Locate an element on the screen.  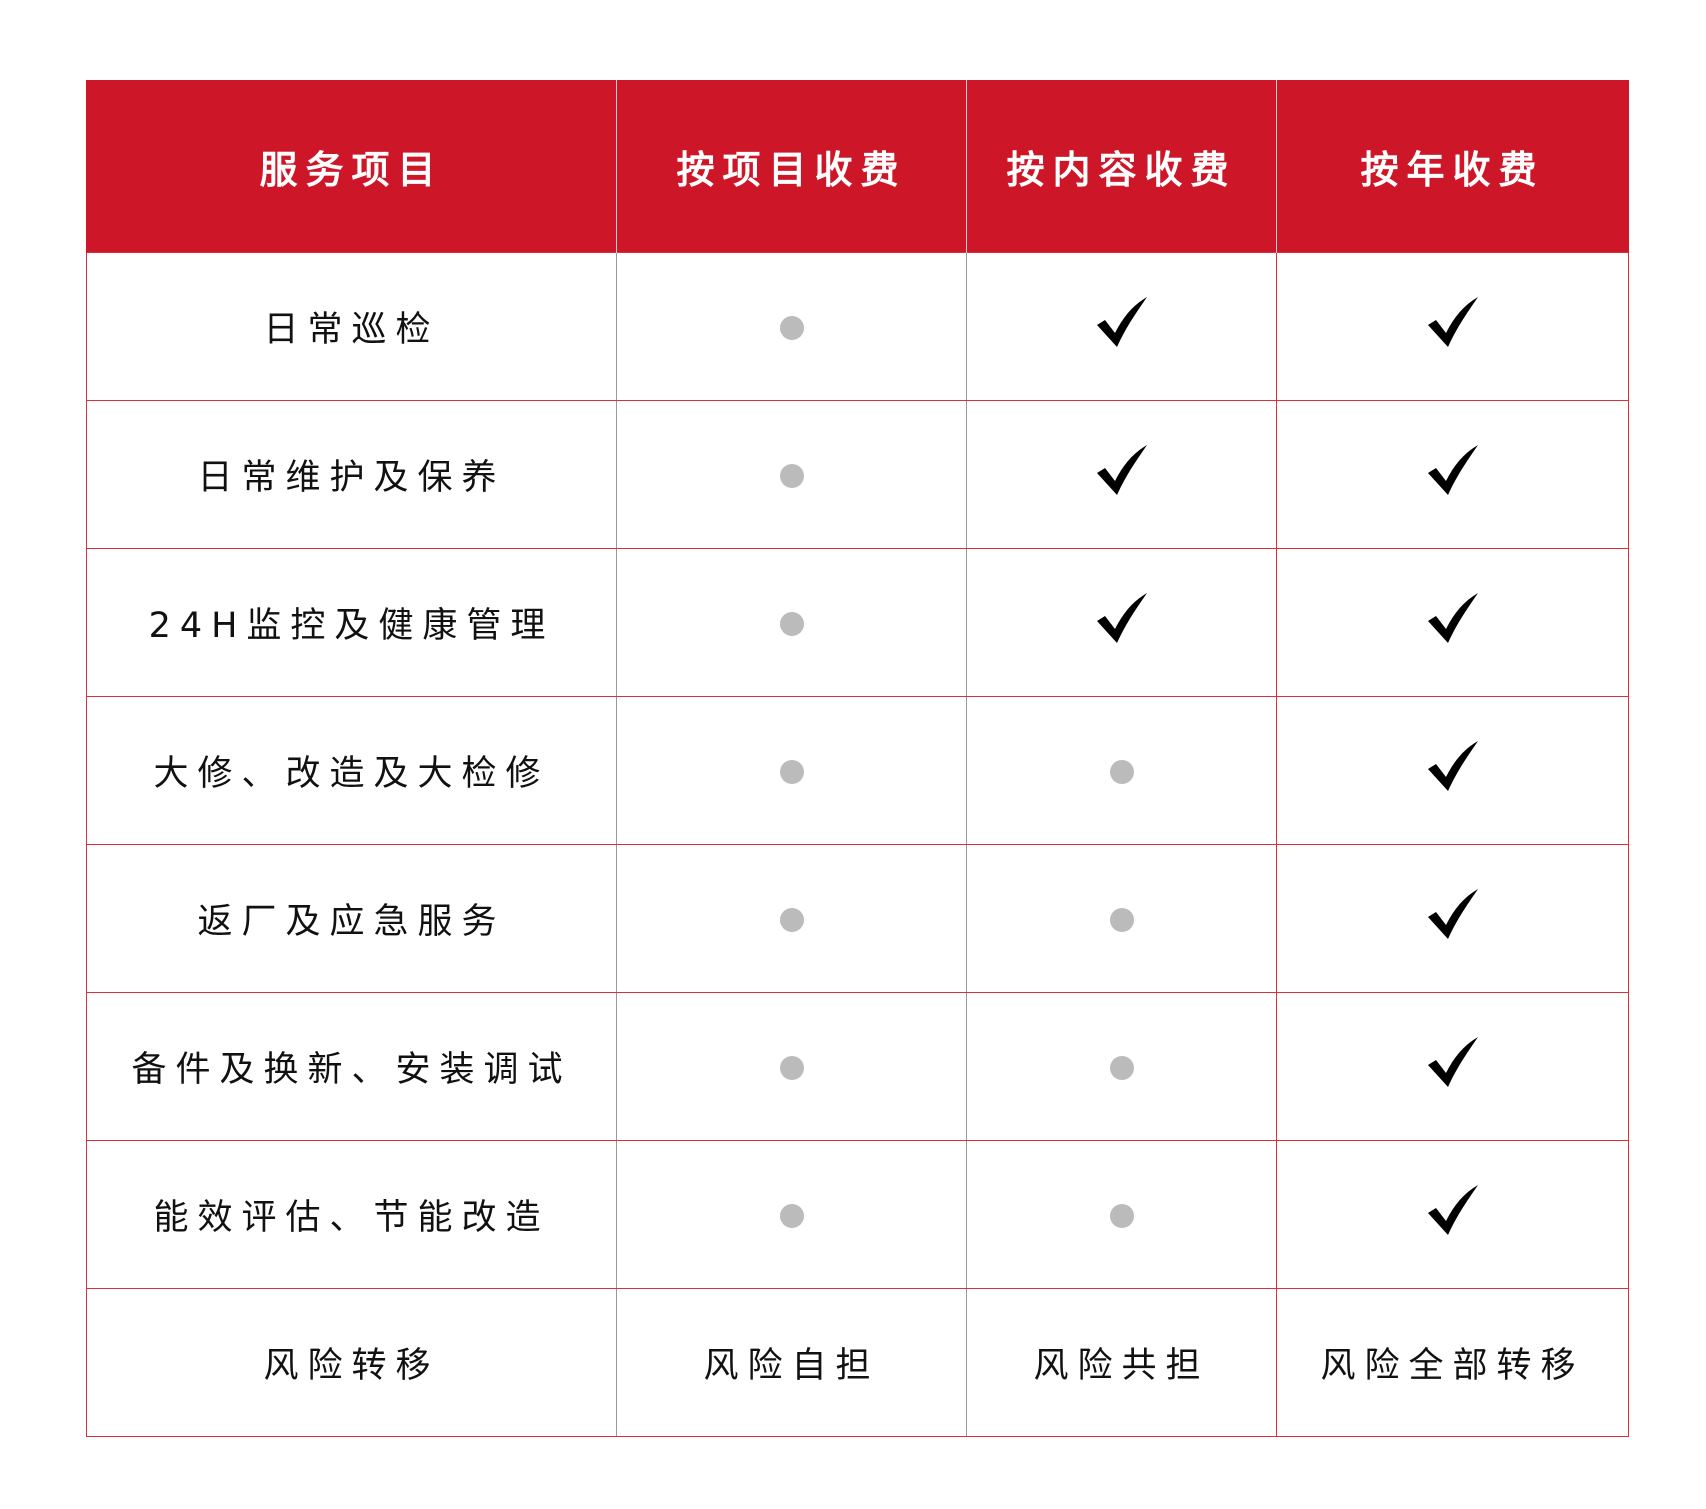
header-per-project: 按项目收费 is located at coordinates (791, 166).